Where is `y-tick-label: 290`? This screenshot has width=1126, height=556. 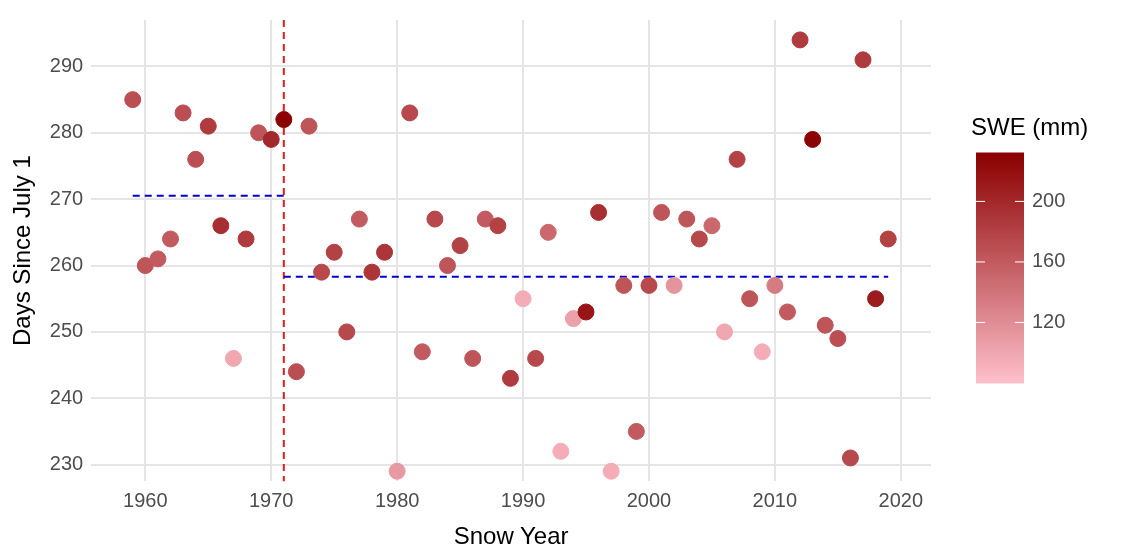
y-tick-label: 290 is located at coordinates (66, 64).